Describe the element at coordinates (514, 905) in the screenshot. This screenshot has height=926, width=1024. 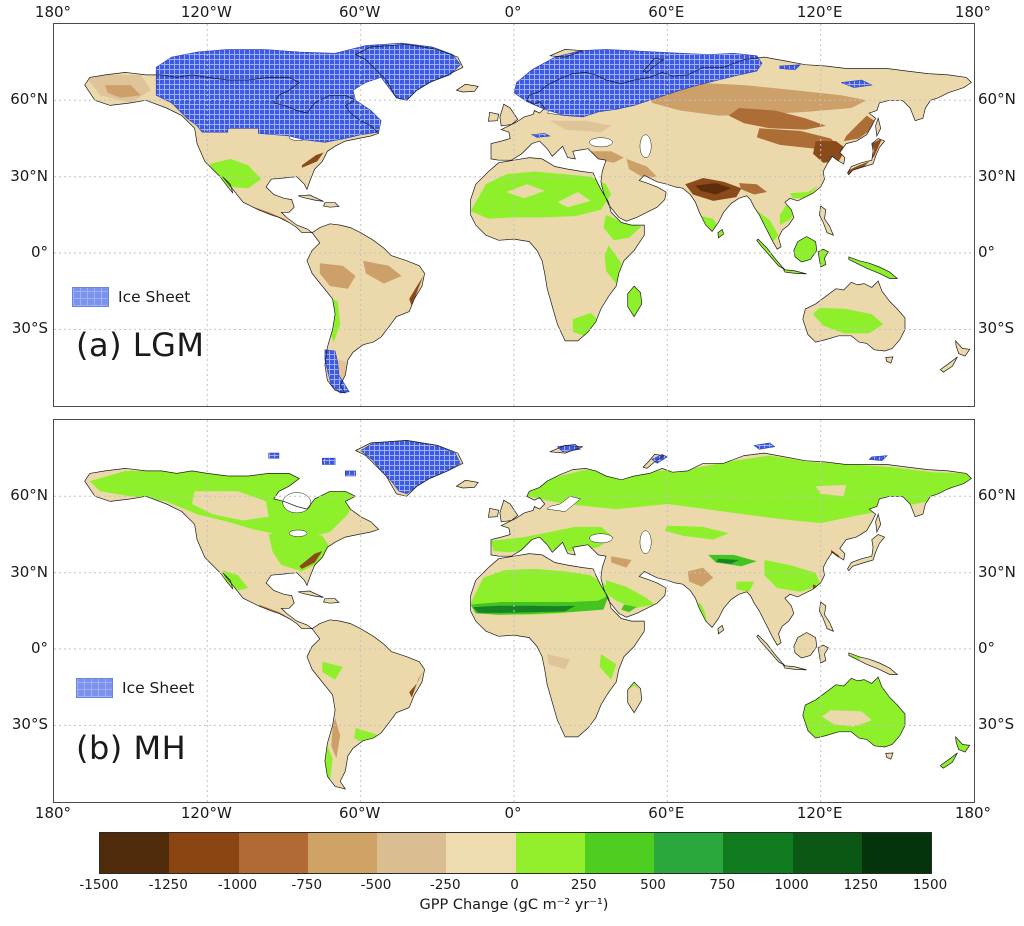
I see `colorbar-label: GPP Change (gC m⁻² yr⁻¹)` at that location.